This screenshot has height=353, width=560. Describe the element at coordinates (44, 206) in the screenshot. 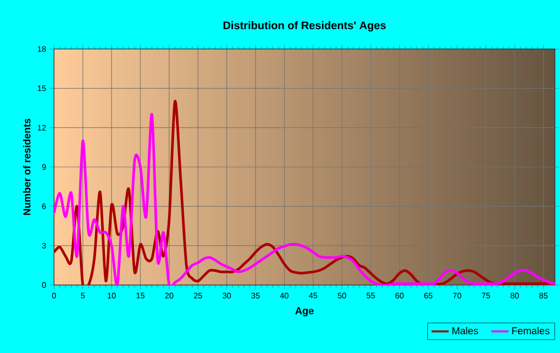

I see `y-tick-label: 6` at that location.